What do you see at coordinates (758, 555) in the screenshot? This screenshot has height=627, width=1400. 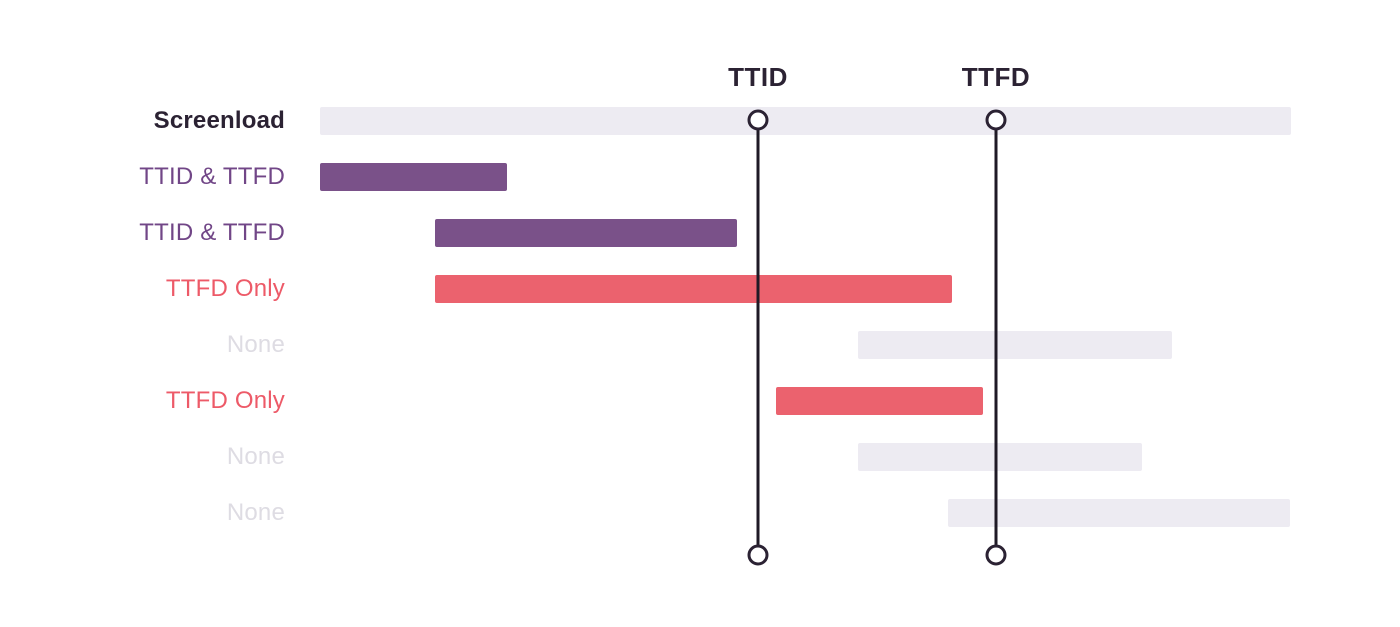 I see `ttid-marker-bottom-circle` at bounding box center [758, 555].